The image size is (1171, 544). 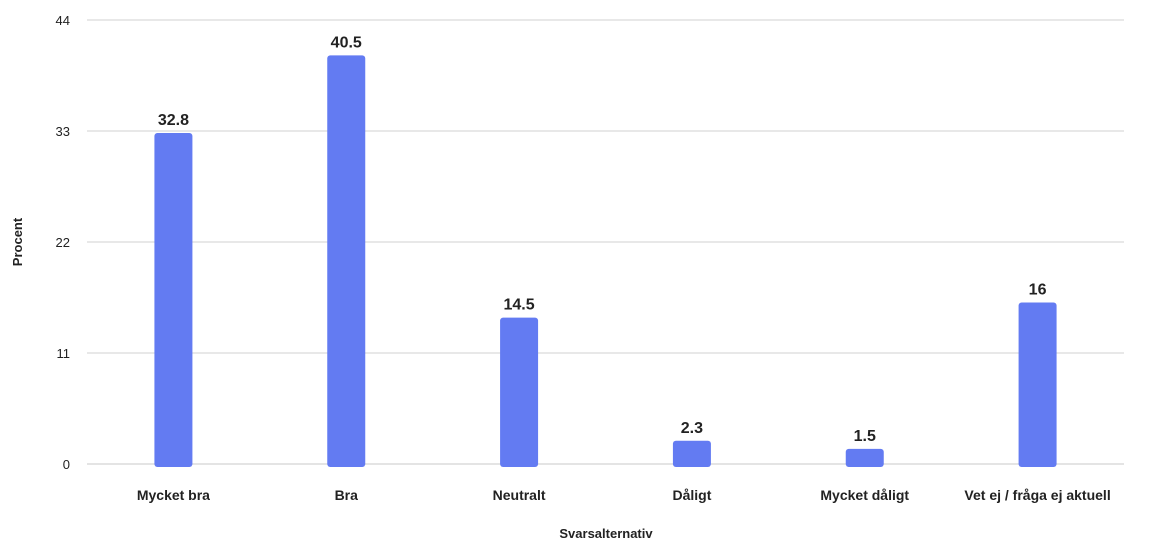 What do you see at coordinates (692, 428) in the screenshot?
I see `bar-value-label: 2.3` at bounding box center [692, 428].